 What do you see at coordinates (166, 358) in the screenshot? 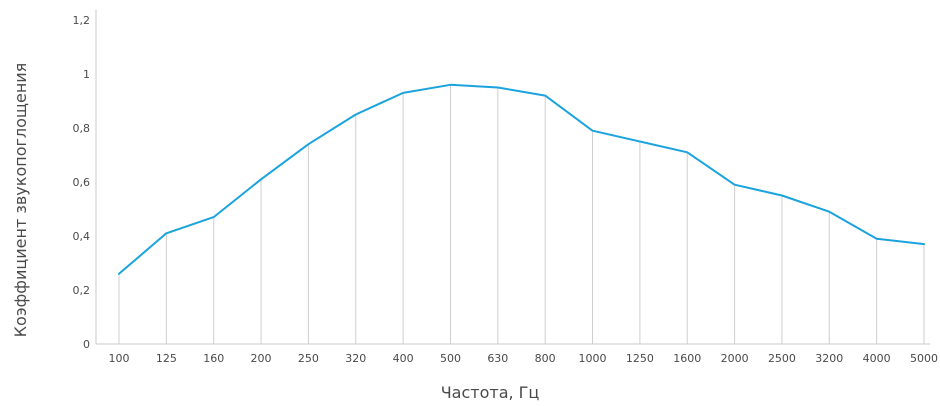
I see `x-tick-label: 125` at bounding box center [166, 358].